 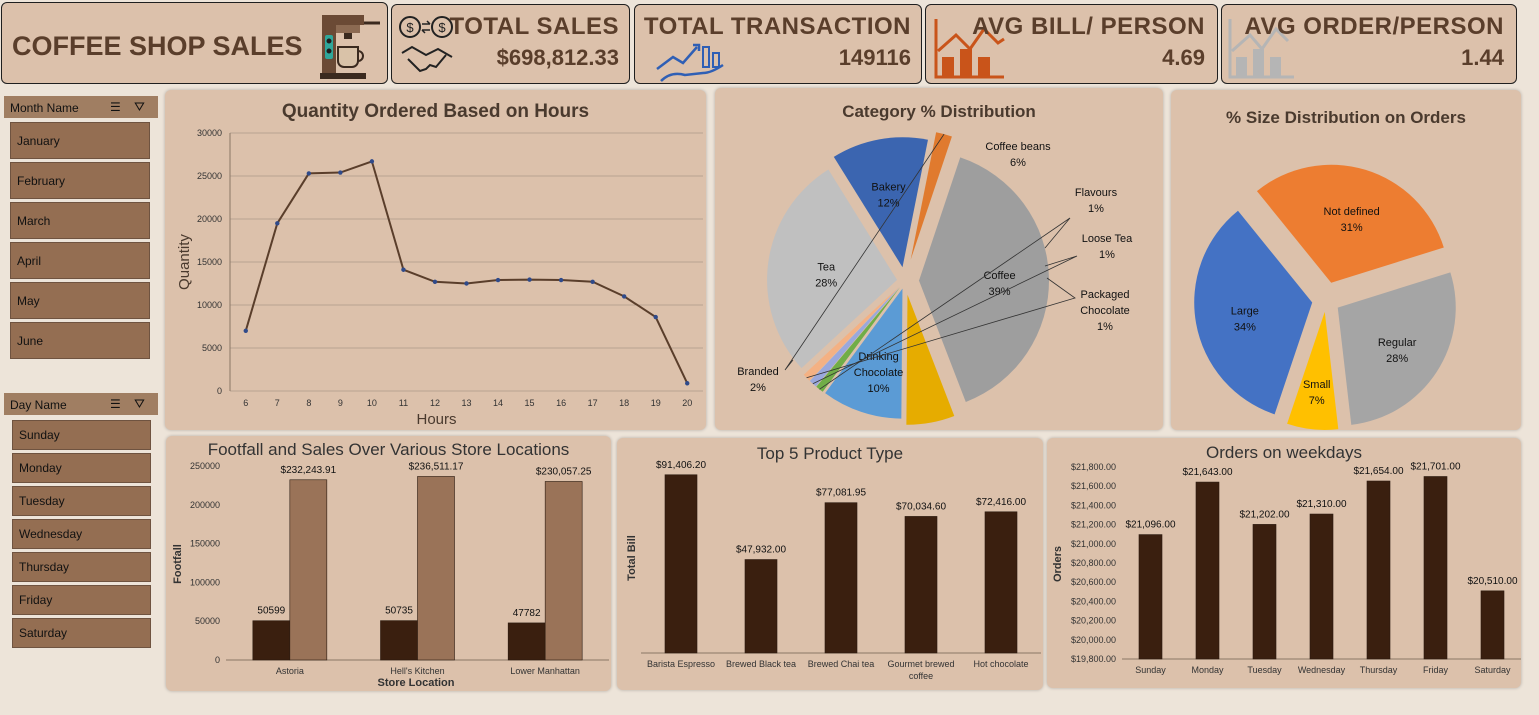 I want to click on month-item: January, so click(x=80, y=140).